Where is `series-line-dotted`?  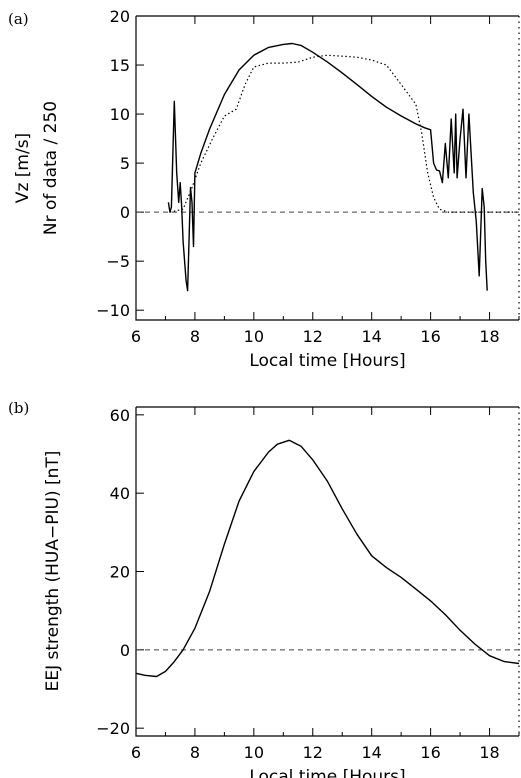 series-line-dotted is located at coordinates (344, 133).